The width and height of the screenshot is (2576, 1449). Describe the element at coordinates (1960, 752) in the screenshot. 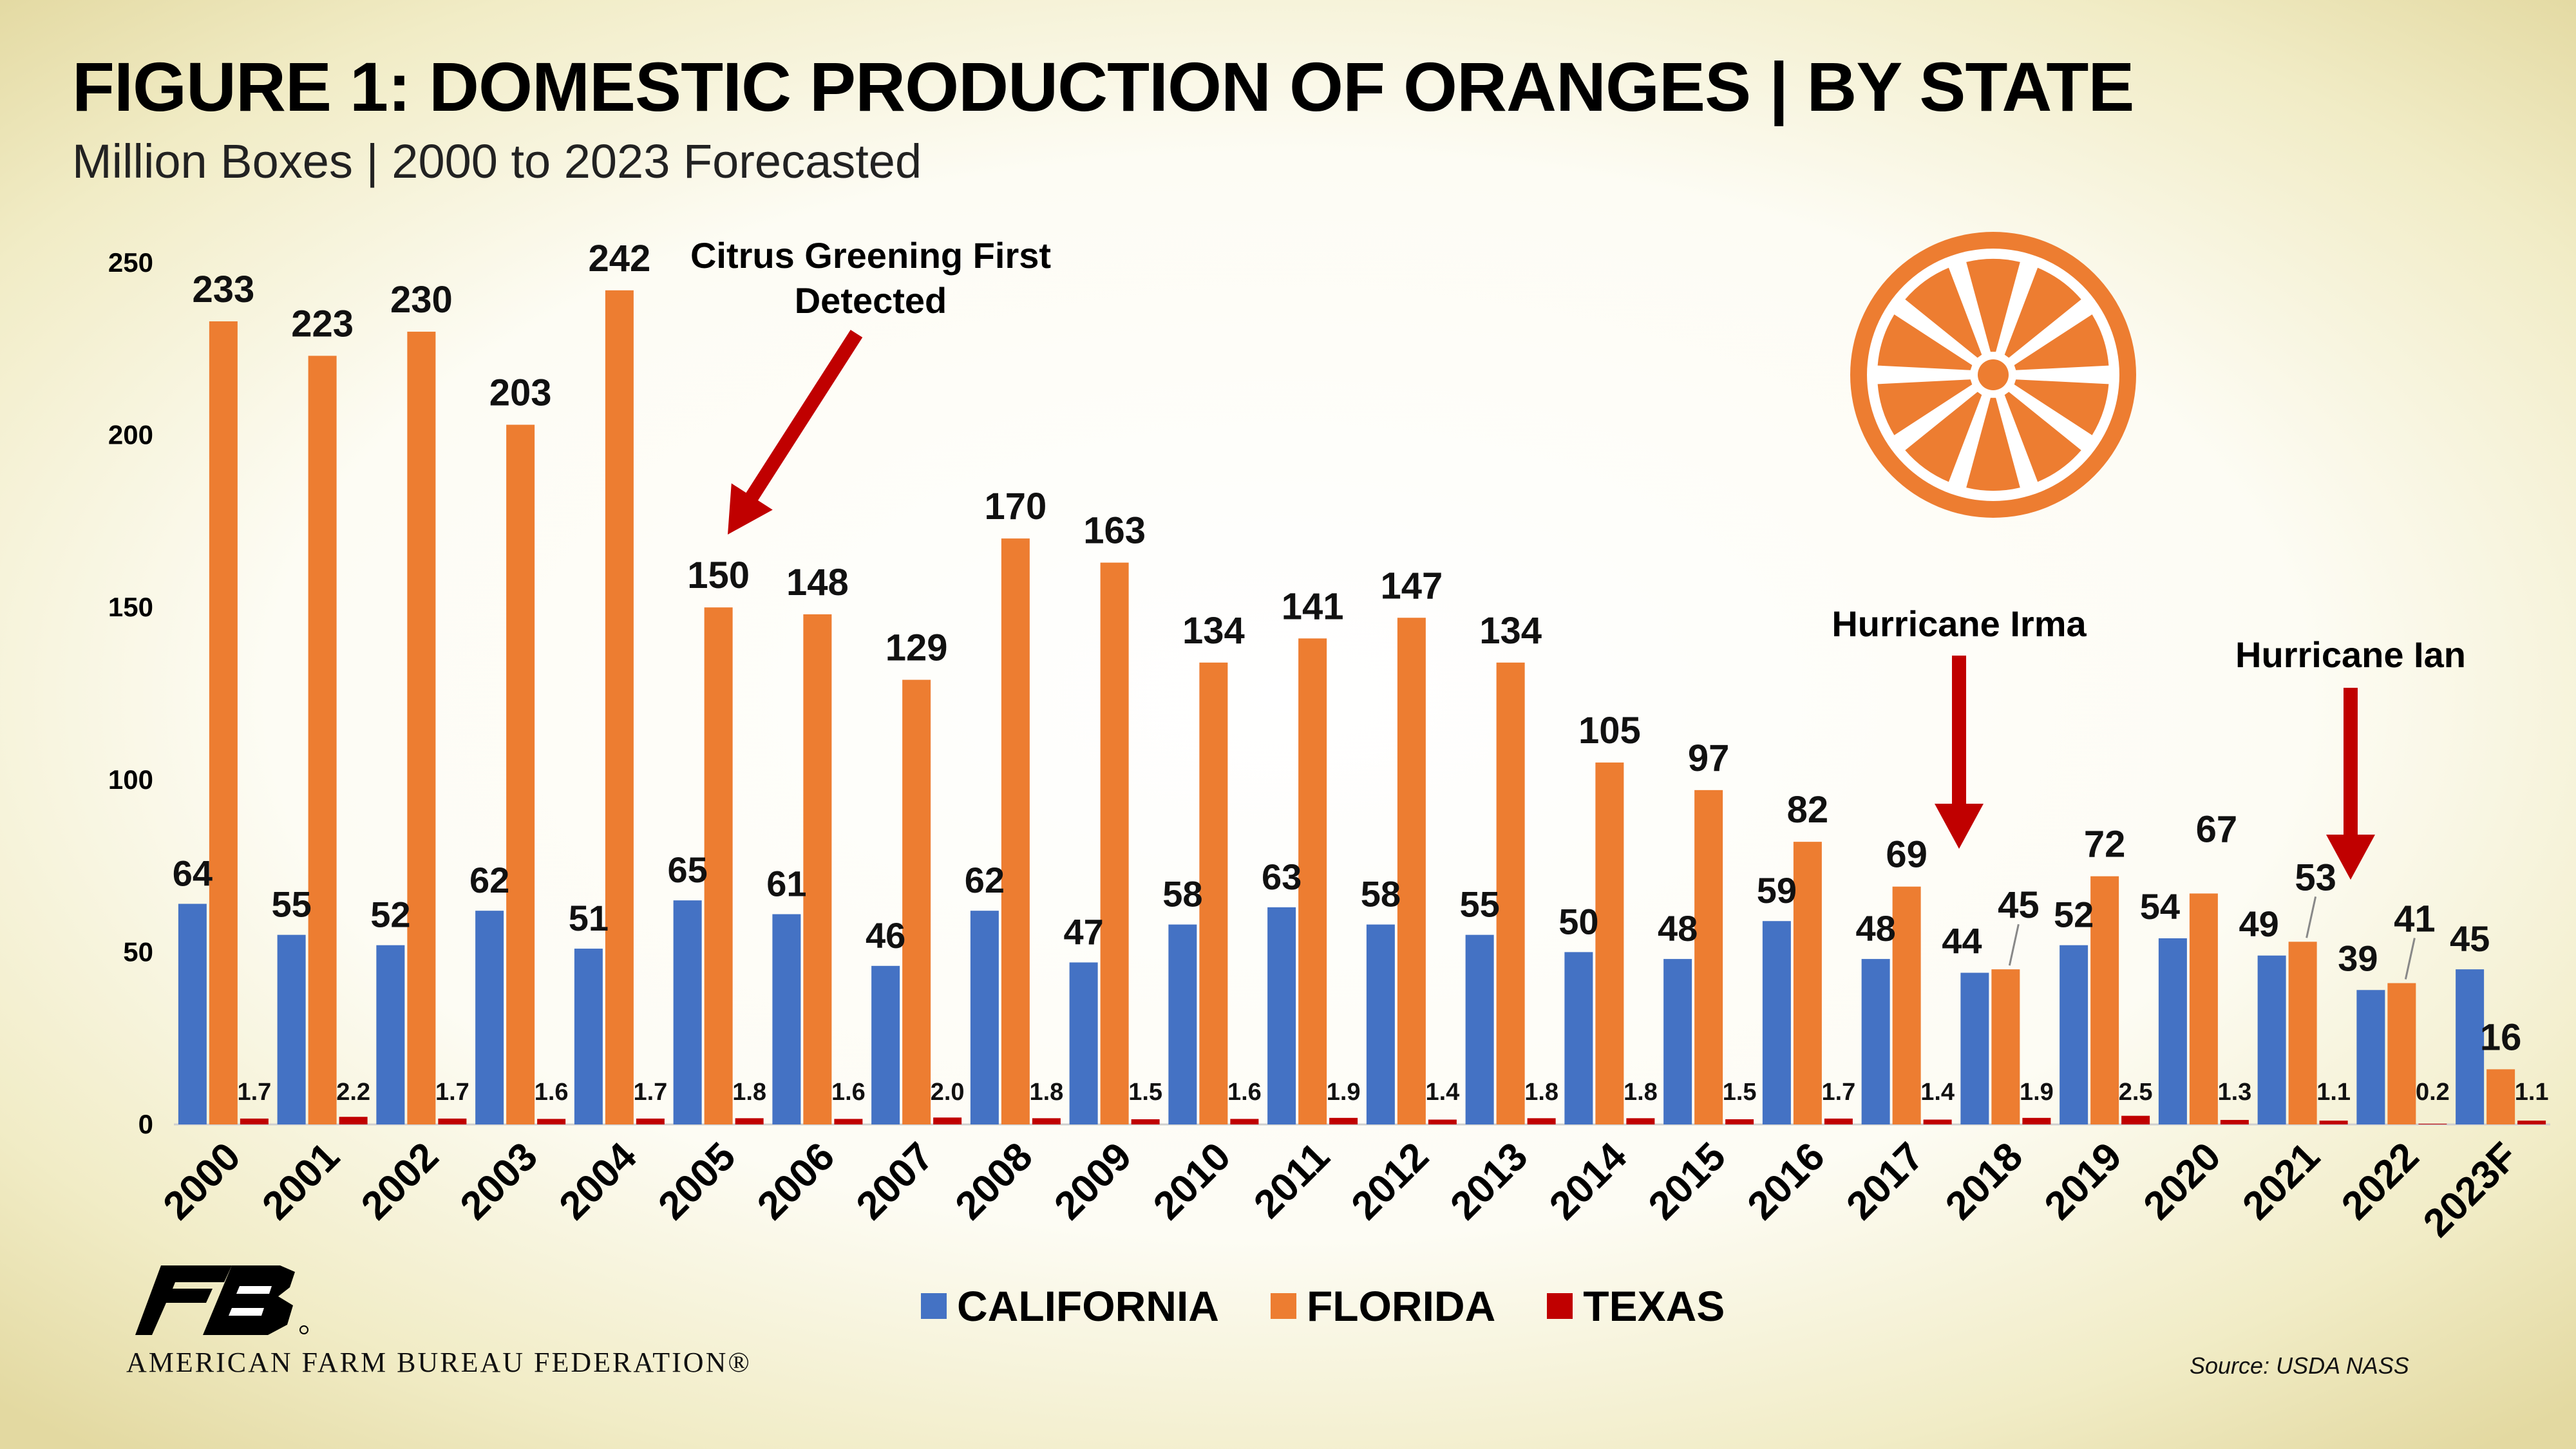

I see `arrow-hurricane-irma` at that location.